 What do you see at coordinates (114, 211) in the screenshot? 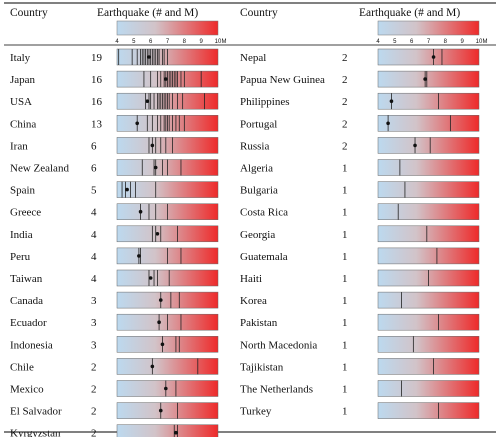
I see `table-row: Greece 4` at bounding box center [114, 211].